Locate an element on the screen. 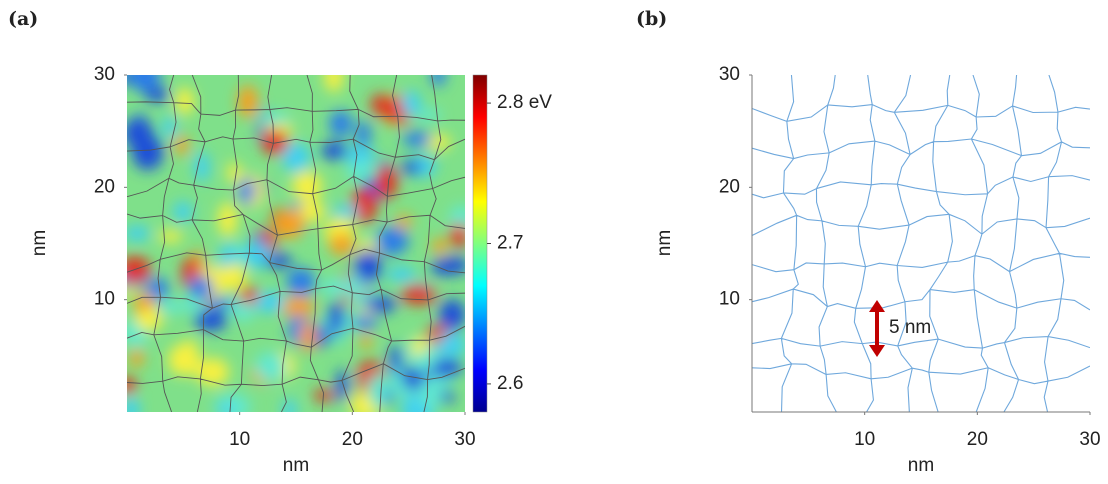  panel-label: (b) is located at coordinates (651, 19).